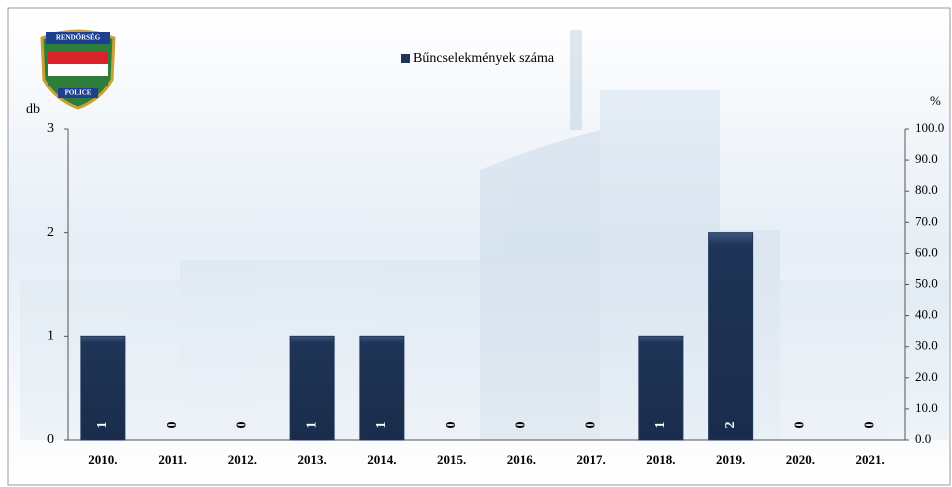  What do you see at coordinates (172, 459) in the screenshot?
I see `x-tick-label: 2011.` at bounding box center [172, 459].